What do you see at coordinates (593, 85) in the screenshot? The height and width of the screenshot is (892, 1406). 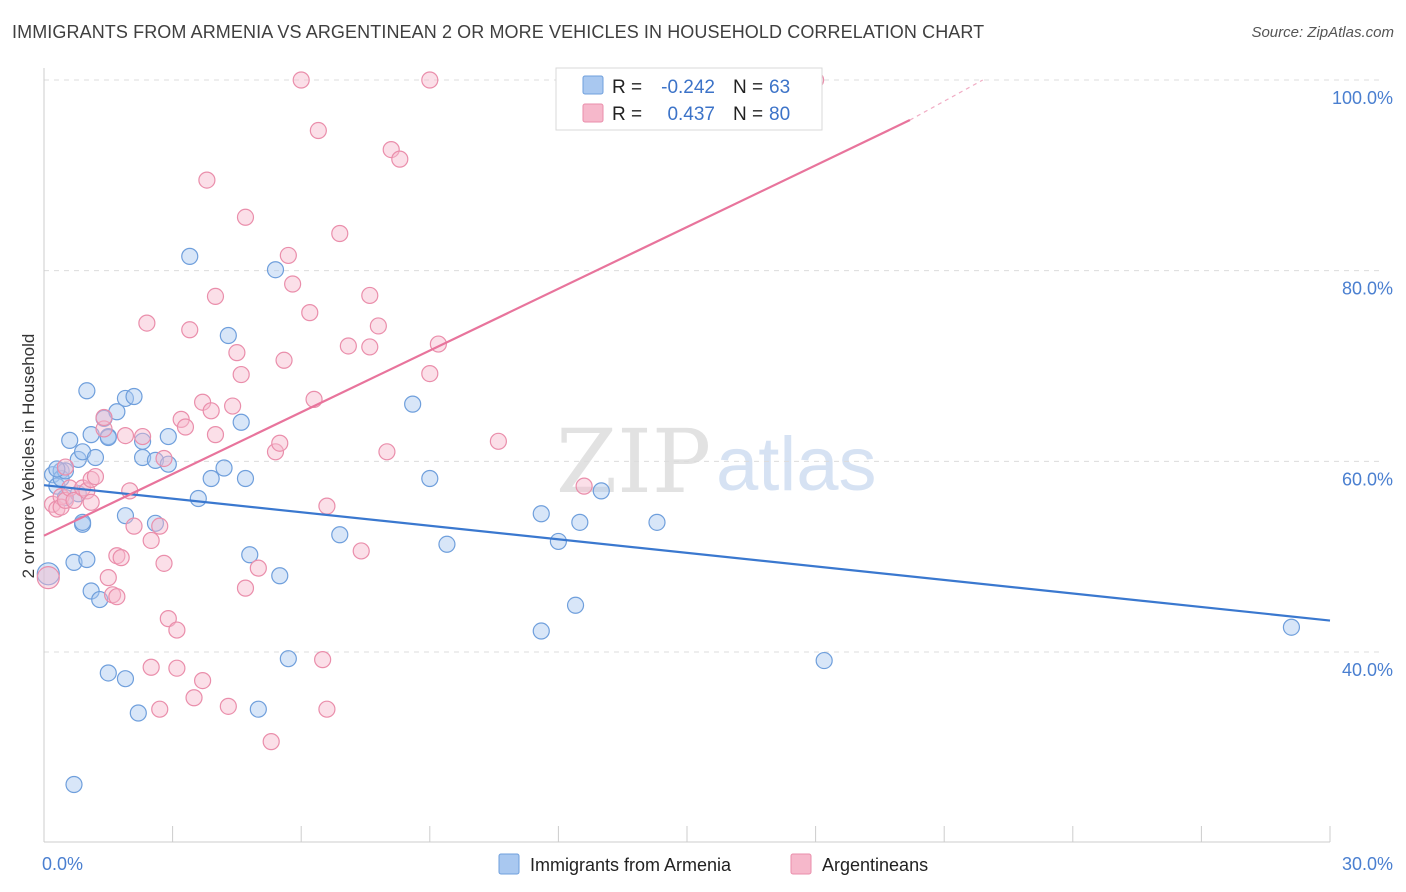 I see `stats-swatch-armenia` at bounding box center [593, 85].